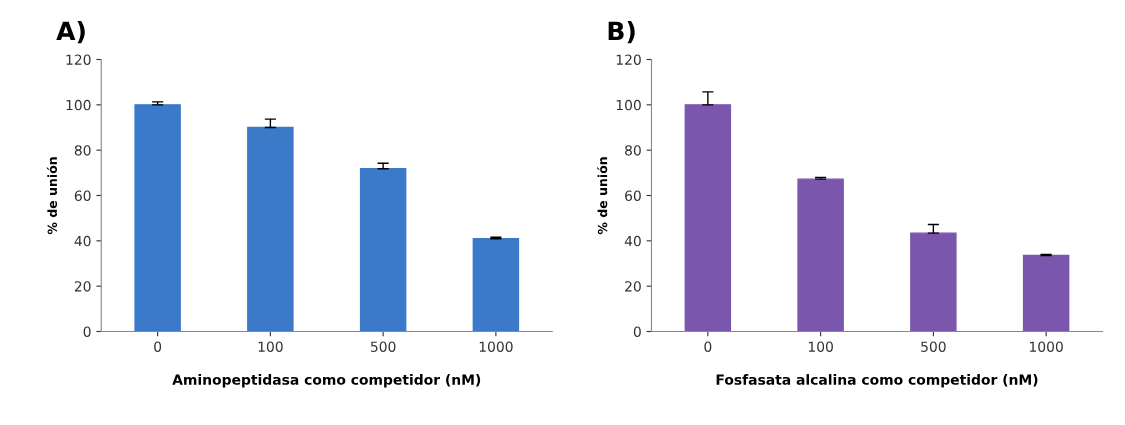  What do you see at coordinates (326, 381) in the screenshot?
I see `x-axis-title: Aminopeptidasa como competidor (nM)` at bounding box center [326, 381].